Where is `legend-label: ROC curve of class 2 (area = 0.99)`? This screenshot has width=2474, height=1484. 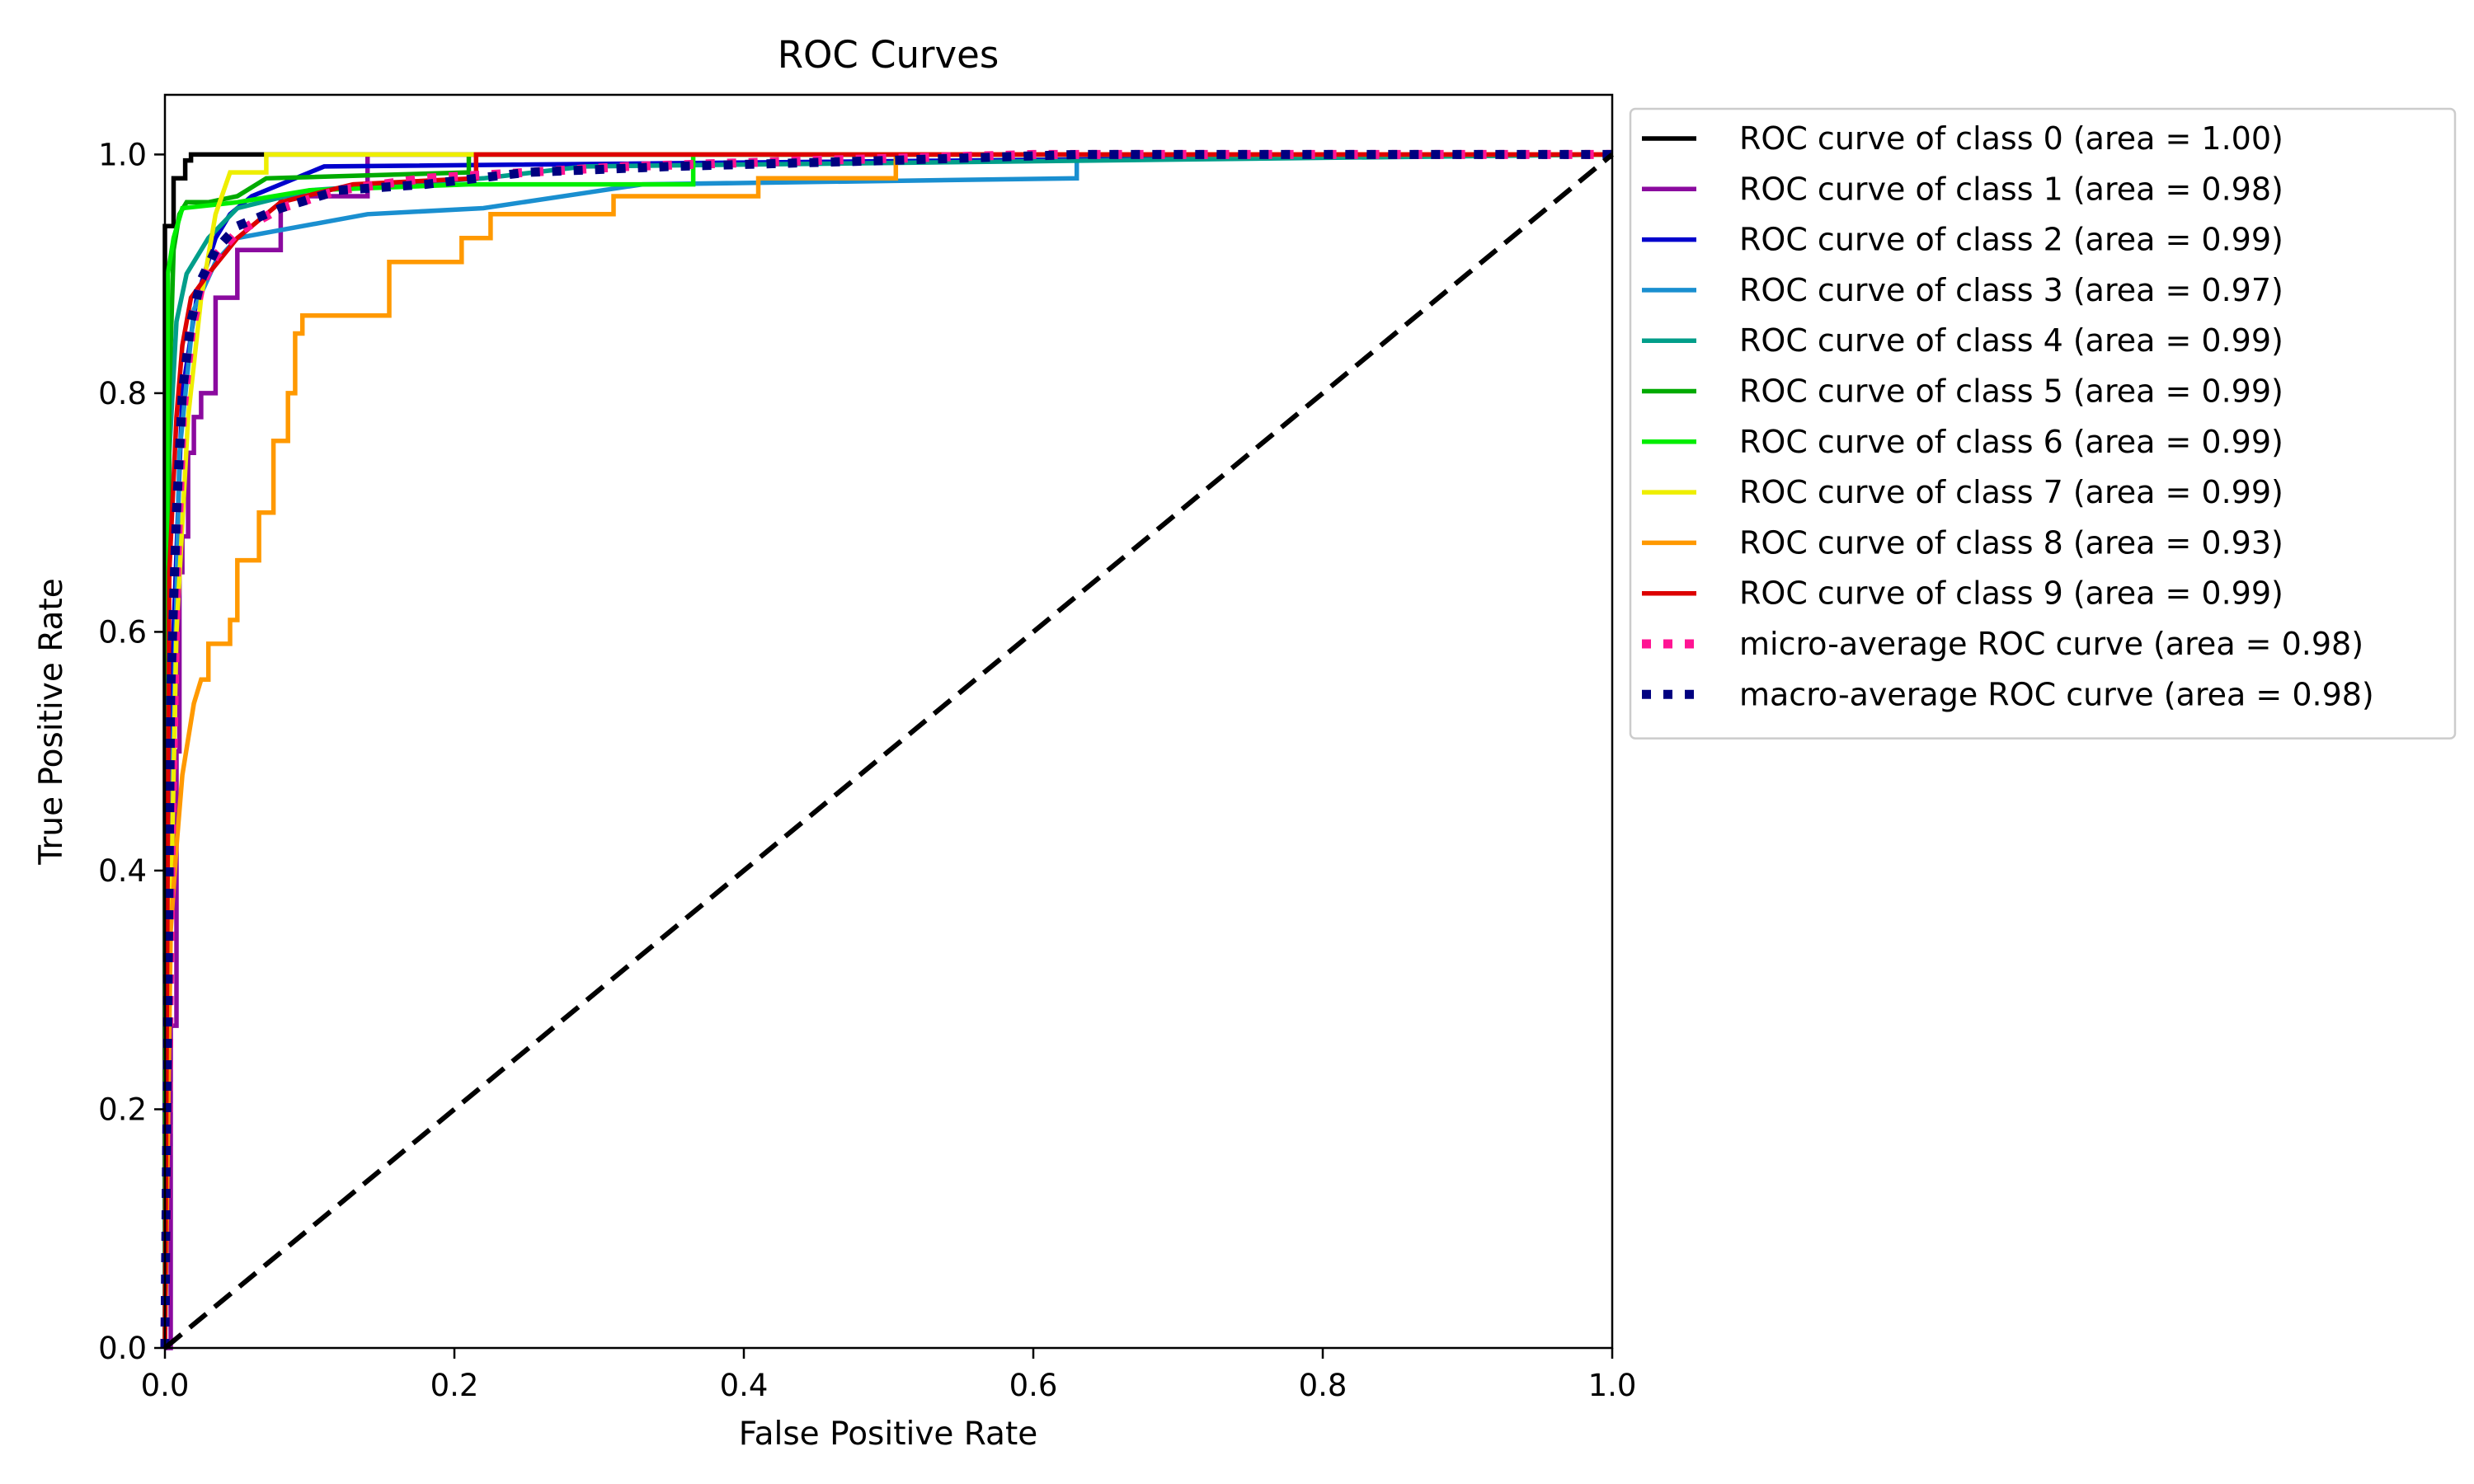 legend-label: ROC curve of class 2 (area = 0.99) is located at coordinates (2011, 240).